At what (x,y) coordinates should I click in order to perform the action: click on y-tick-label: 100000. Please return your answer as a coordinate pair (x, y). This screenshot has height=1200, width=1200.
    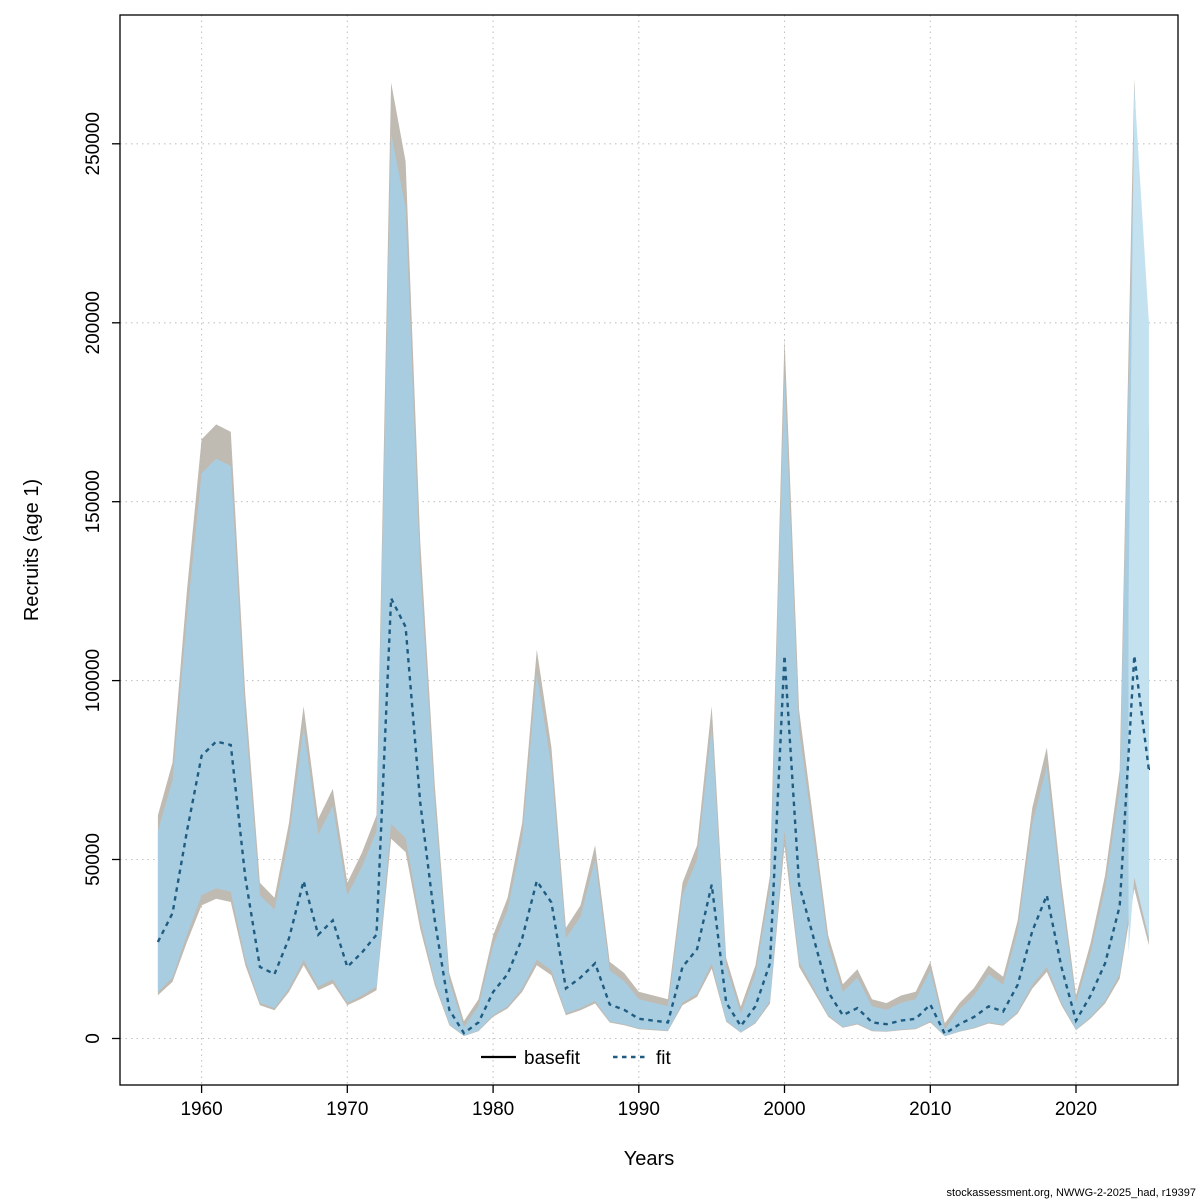
    Looking at the image, I should click on (93, 680).